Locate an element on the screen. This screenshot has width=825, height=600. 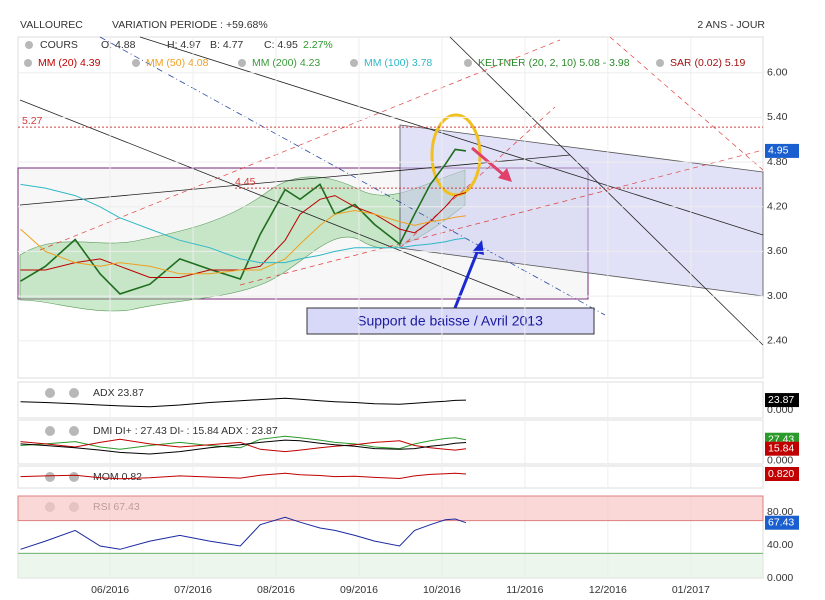
y-tick-label: 40.00 is located at coordinates (780, 545).